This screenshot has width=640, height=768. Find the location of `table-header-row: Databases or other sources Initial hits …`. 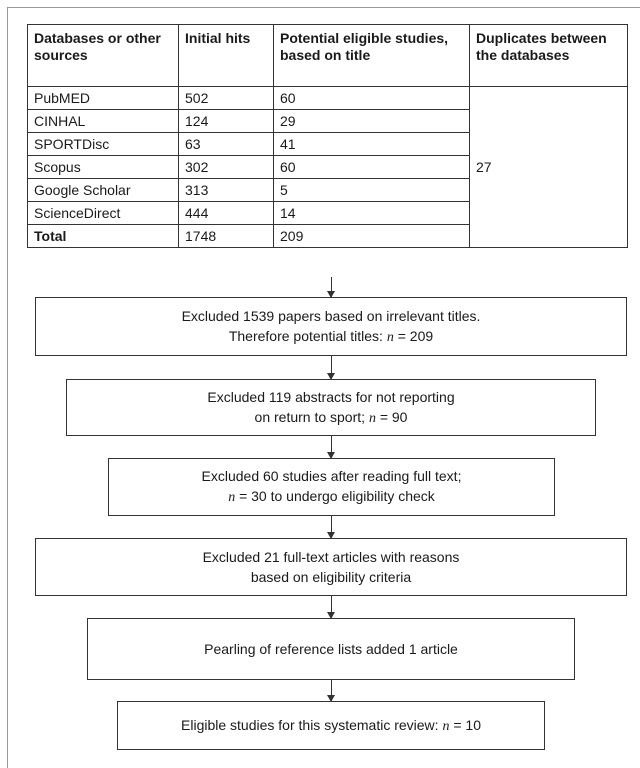

table-header-row: Databases or other sources Initial hits … is located at coordinates (327, 55).